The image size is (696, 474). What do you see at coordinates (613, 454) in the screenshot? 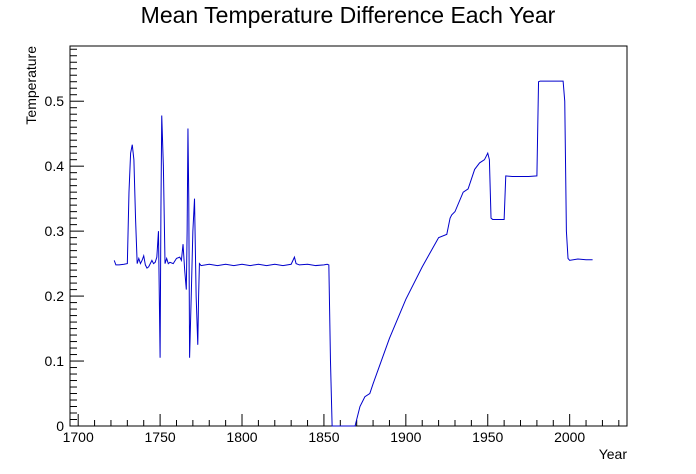
I see `x-axis-title: Year` at bounding box center [613, 454].